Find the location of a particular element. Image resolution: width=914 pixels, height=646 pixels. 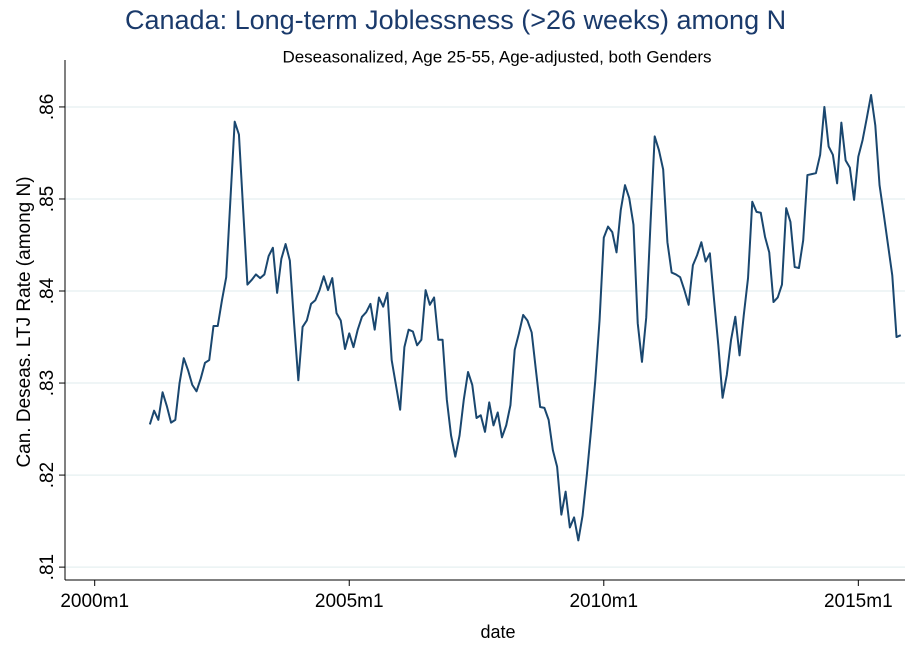

x-tick-label: 2005m1 is located at coordinates (349, 601).